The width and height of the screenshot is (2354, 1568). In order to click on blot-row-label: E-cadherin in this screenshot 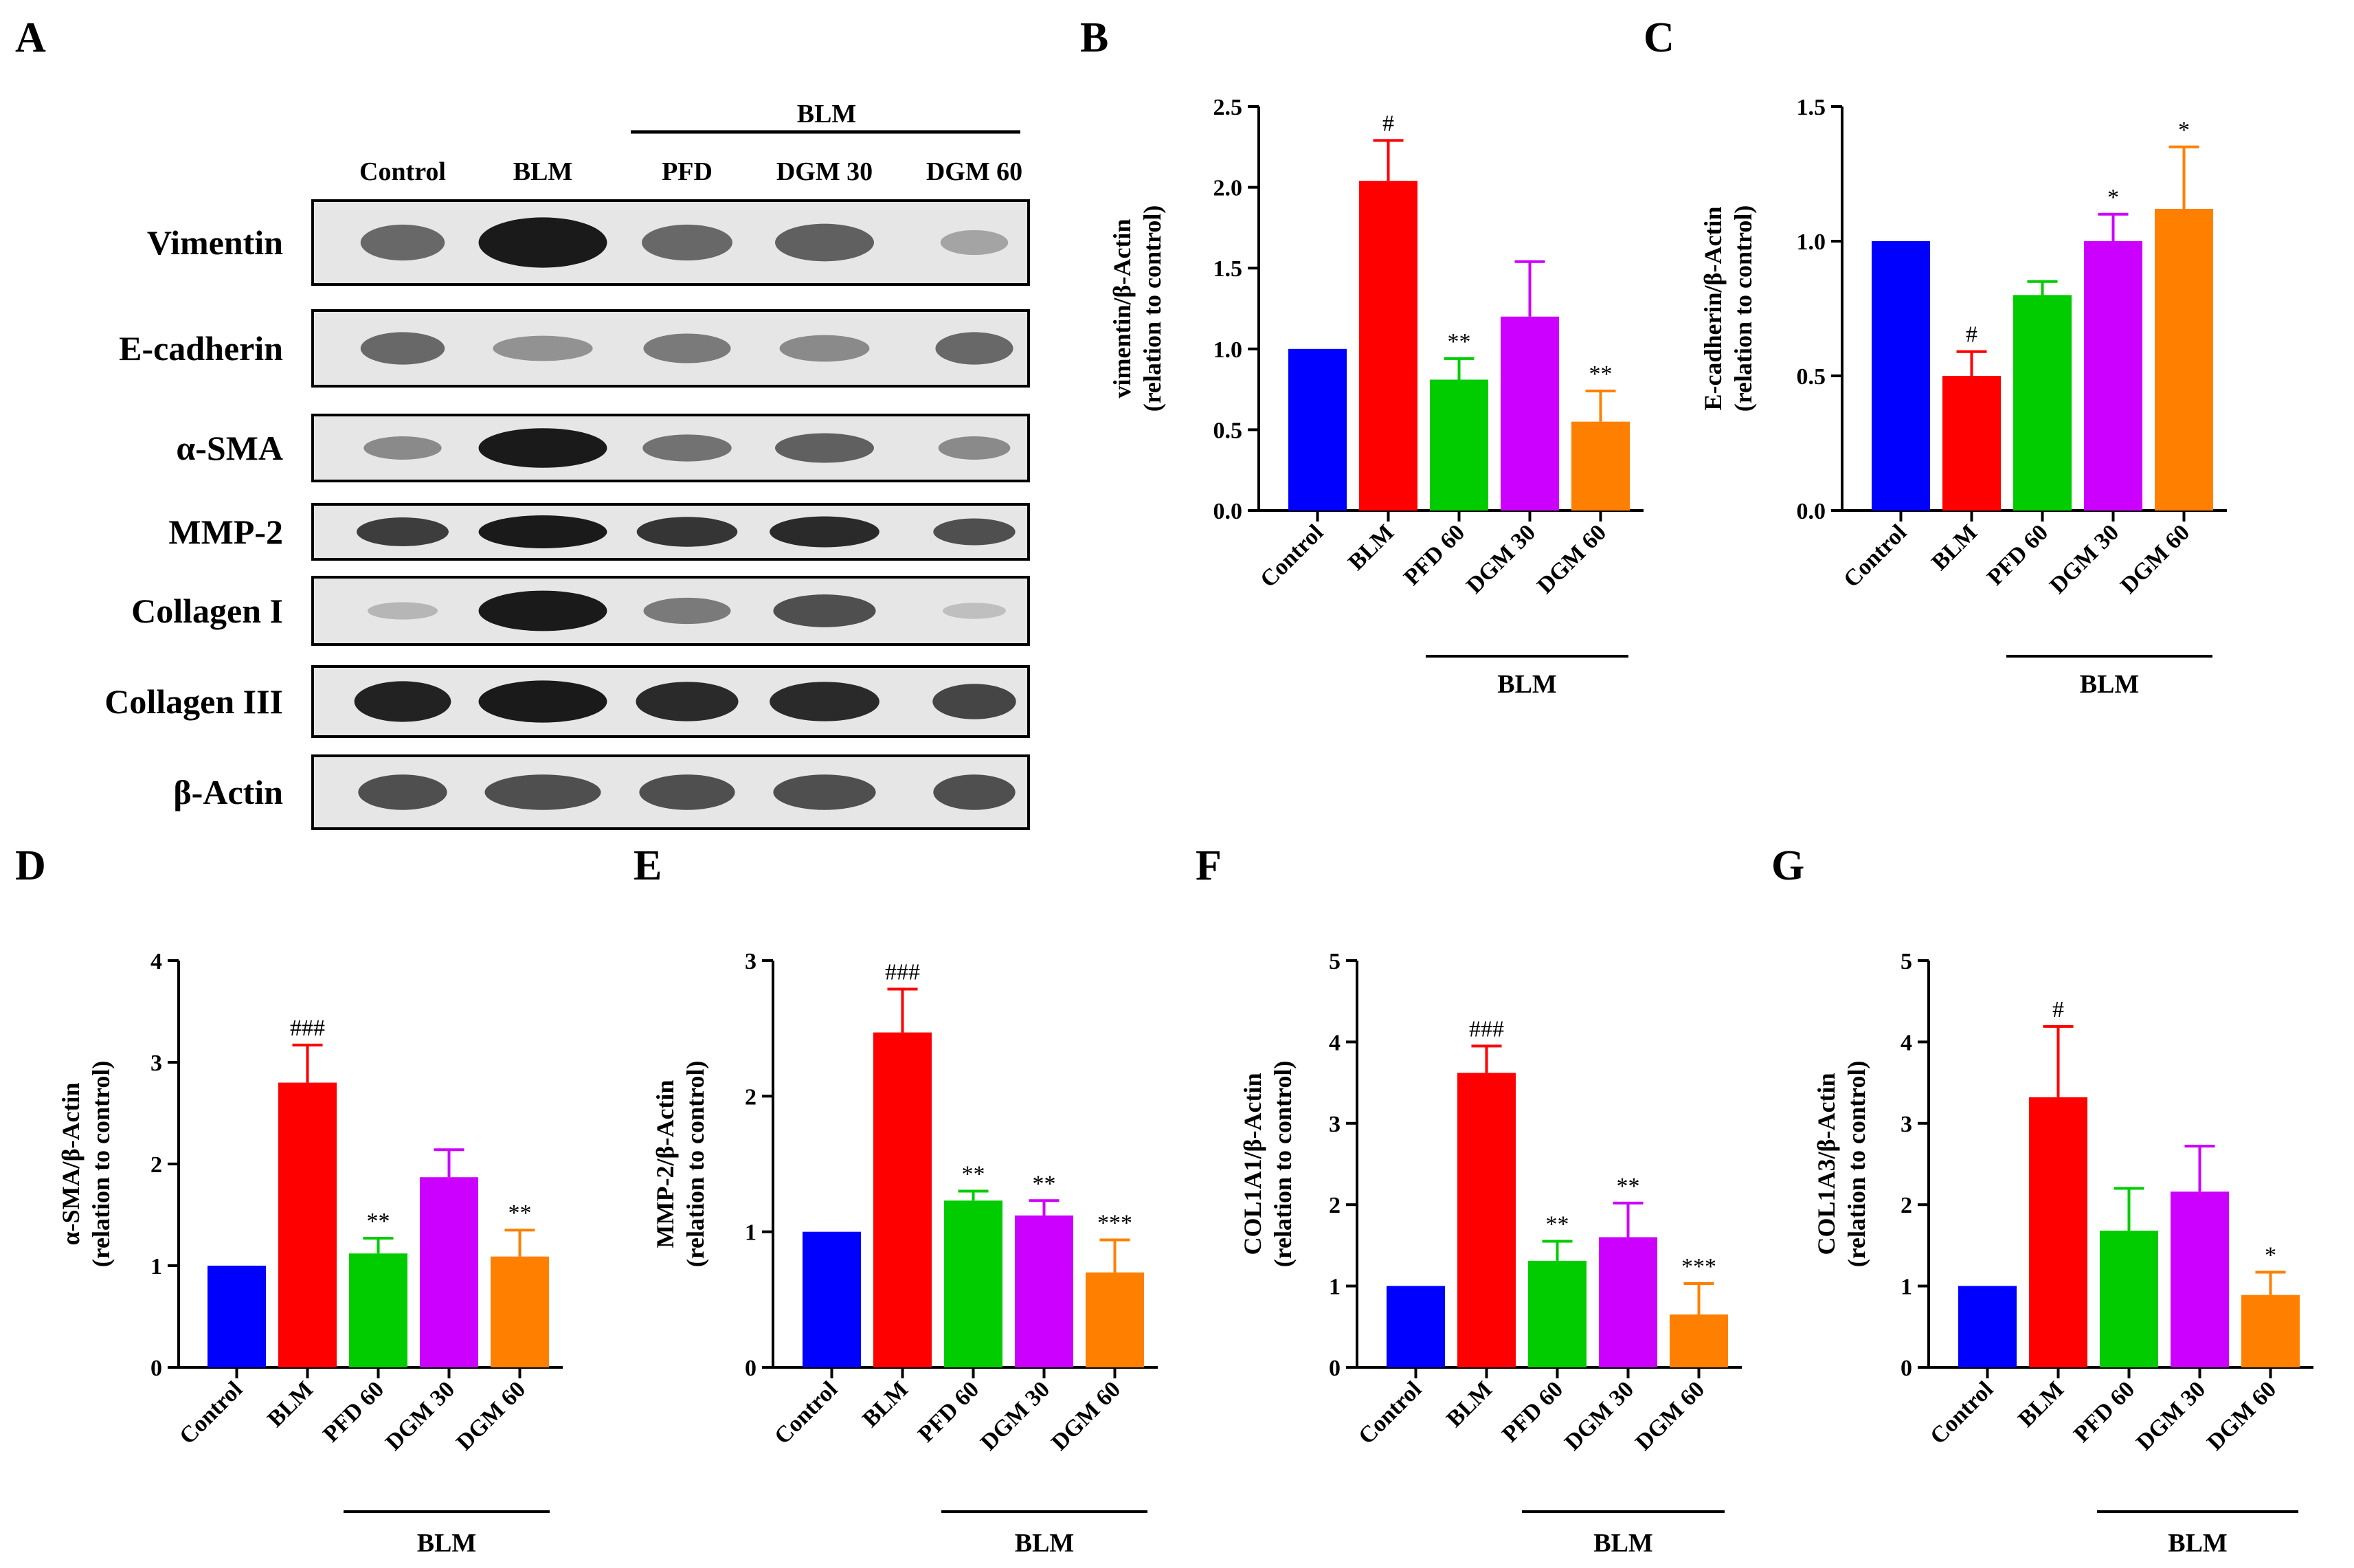, I will do `click(201, 348)`.